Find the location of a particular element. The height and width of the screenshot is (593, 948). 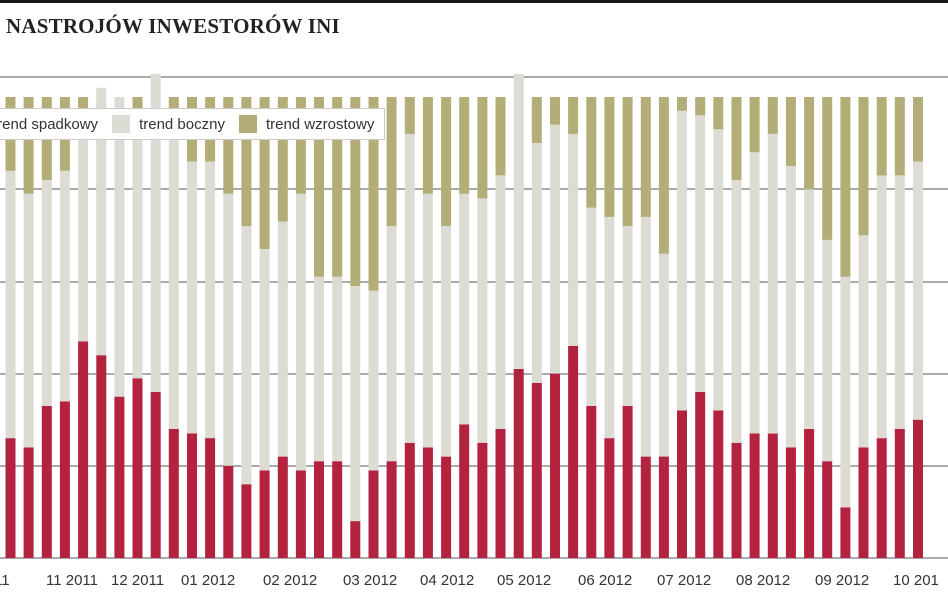

x-tick-label-5: 03 2012 is located at coordinates (370, 580).